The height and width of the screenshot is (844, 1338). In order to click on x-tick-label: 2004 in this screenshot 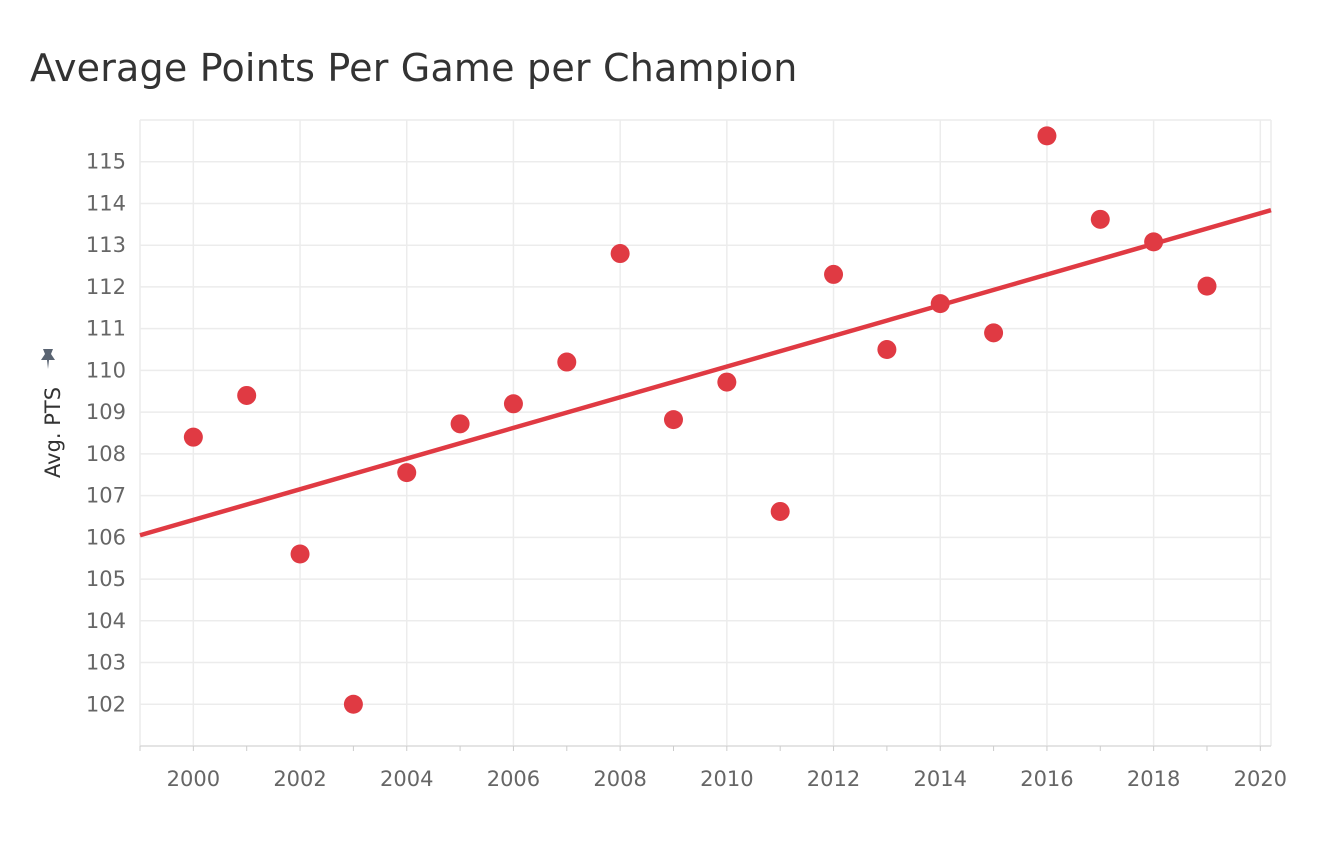, I will do `click(406, 779)`.